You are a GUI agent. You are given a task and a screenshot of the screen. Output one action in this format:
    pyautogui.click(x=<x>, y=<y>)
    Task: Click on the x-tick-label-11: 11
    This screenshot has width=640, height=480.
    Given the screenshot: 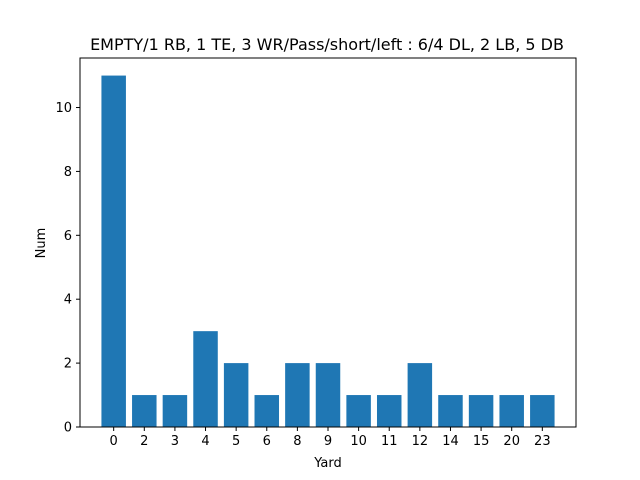 What is the action you would take?
    pyautogui.click(x=389, y=441)
    